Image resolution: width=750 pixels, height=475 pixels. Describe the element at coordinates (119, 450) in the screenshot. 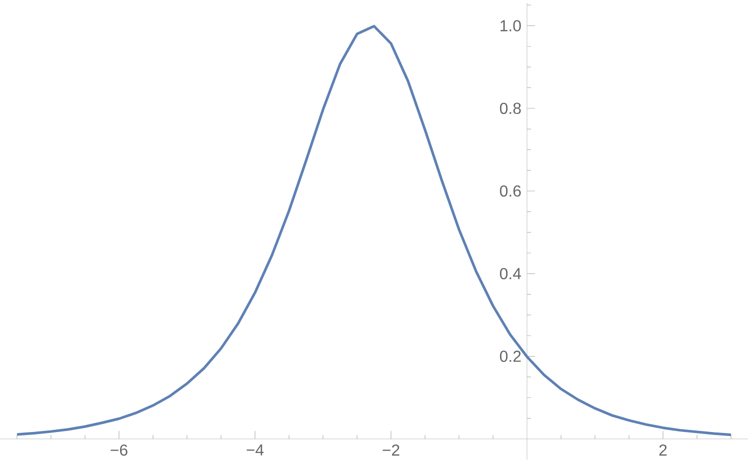

I see `x-tick-label: −6` at that location.